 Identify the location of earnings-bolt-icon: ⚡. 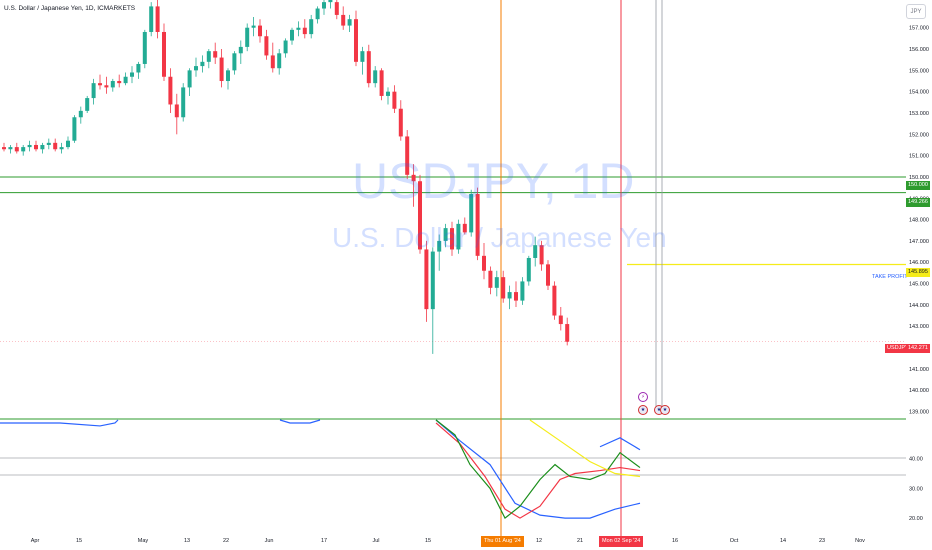
(643, 397).